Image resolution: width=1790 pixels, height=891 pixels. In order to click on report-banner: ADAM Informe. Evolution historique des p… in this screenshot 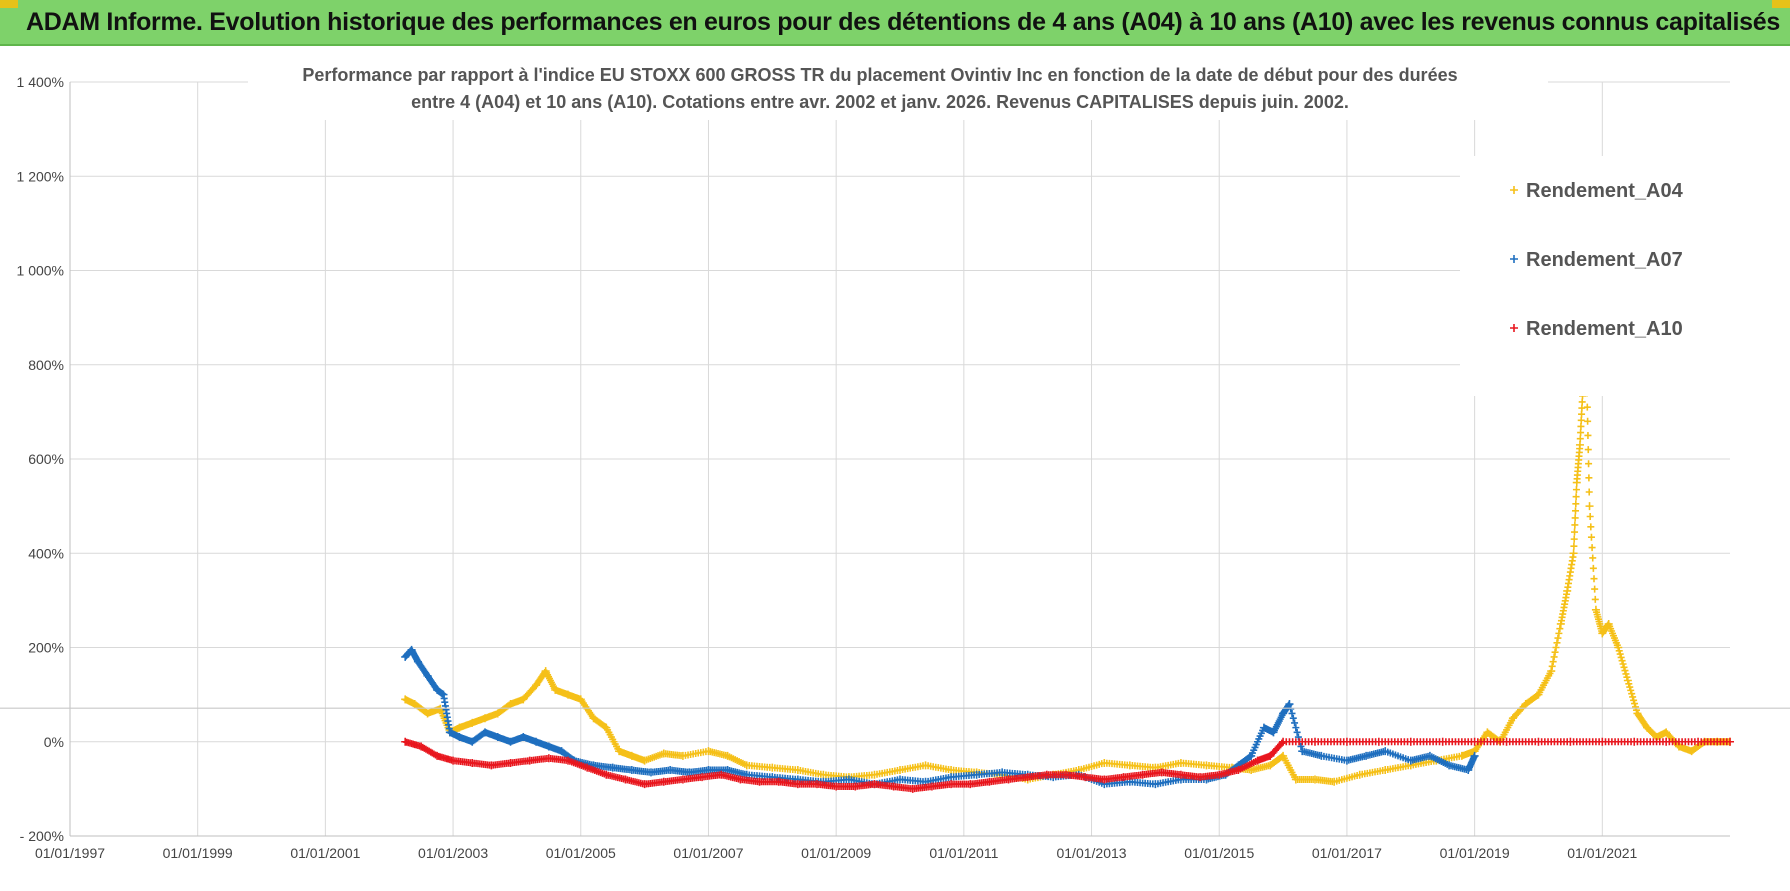, I will do `click(895, 23)`.